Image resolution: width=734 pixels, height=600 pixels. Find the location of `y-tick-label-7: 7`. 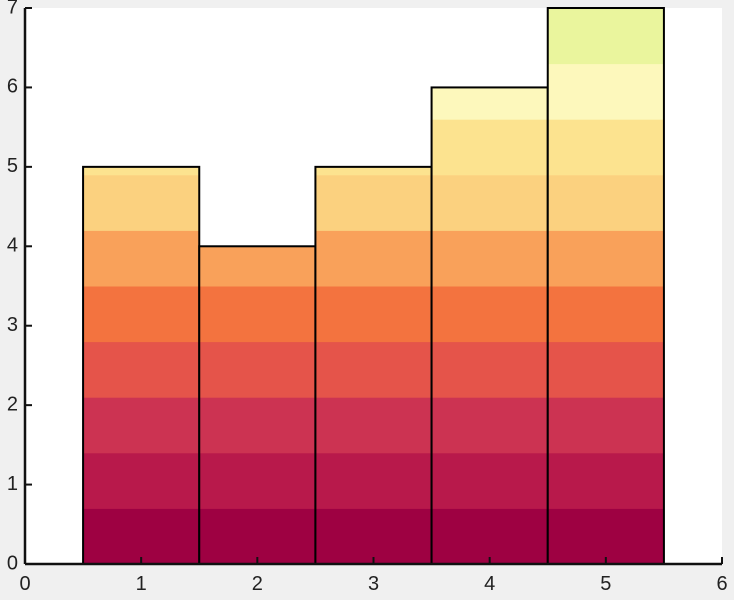

y-tick-label-7: 7 is located at coordinates (12, 9).